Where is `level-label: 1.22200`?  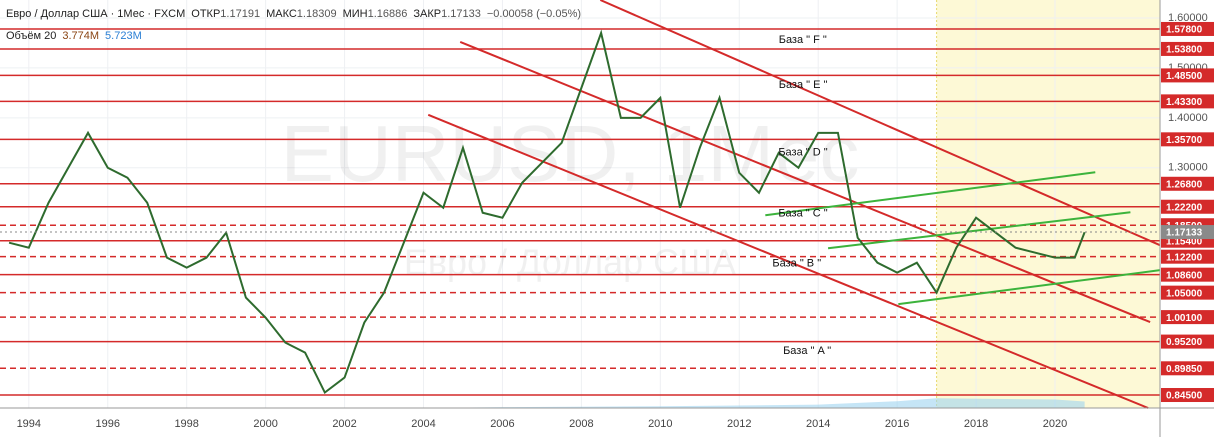
level-label: 1.22200 is located at coordinates (1184, 207).